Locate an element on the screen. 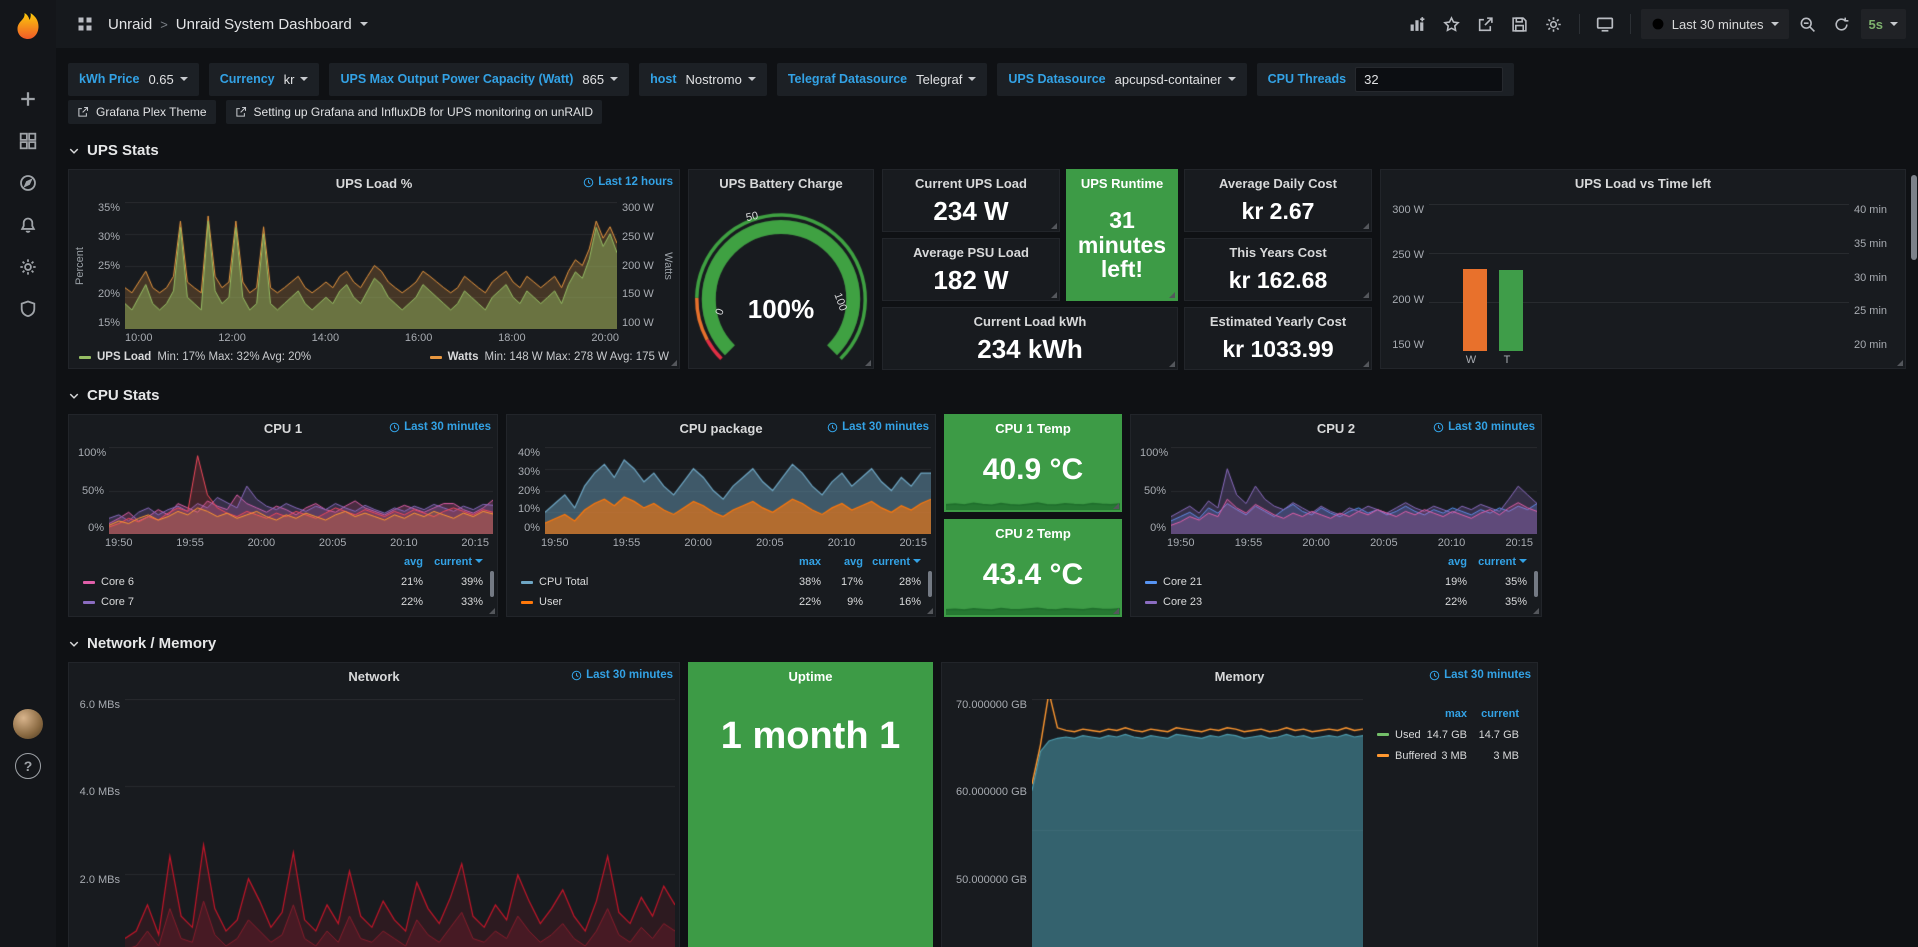 Image resolution: width=1918 pixels, height=947 pixels. legend-item: UPS Load Min: 17% Max: 32% Avg: 20% is located at coordinates (195, 357).